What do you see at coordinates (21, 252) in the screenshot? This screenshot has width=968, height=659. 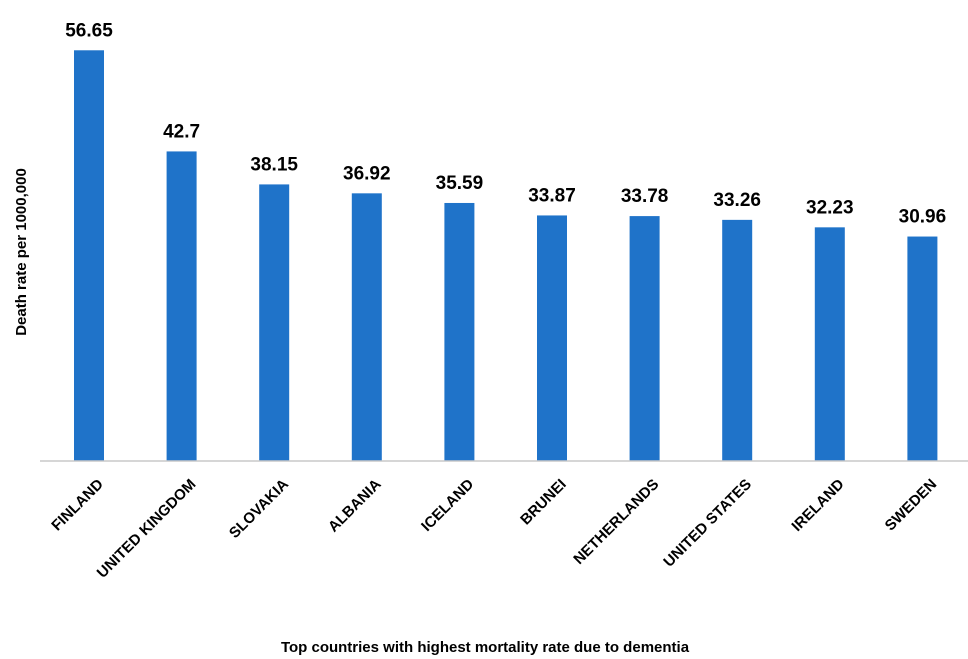 I see `y-axis-title: Death rate per 1000,000` at bounding box center [21, 252].